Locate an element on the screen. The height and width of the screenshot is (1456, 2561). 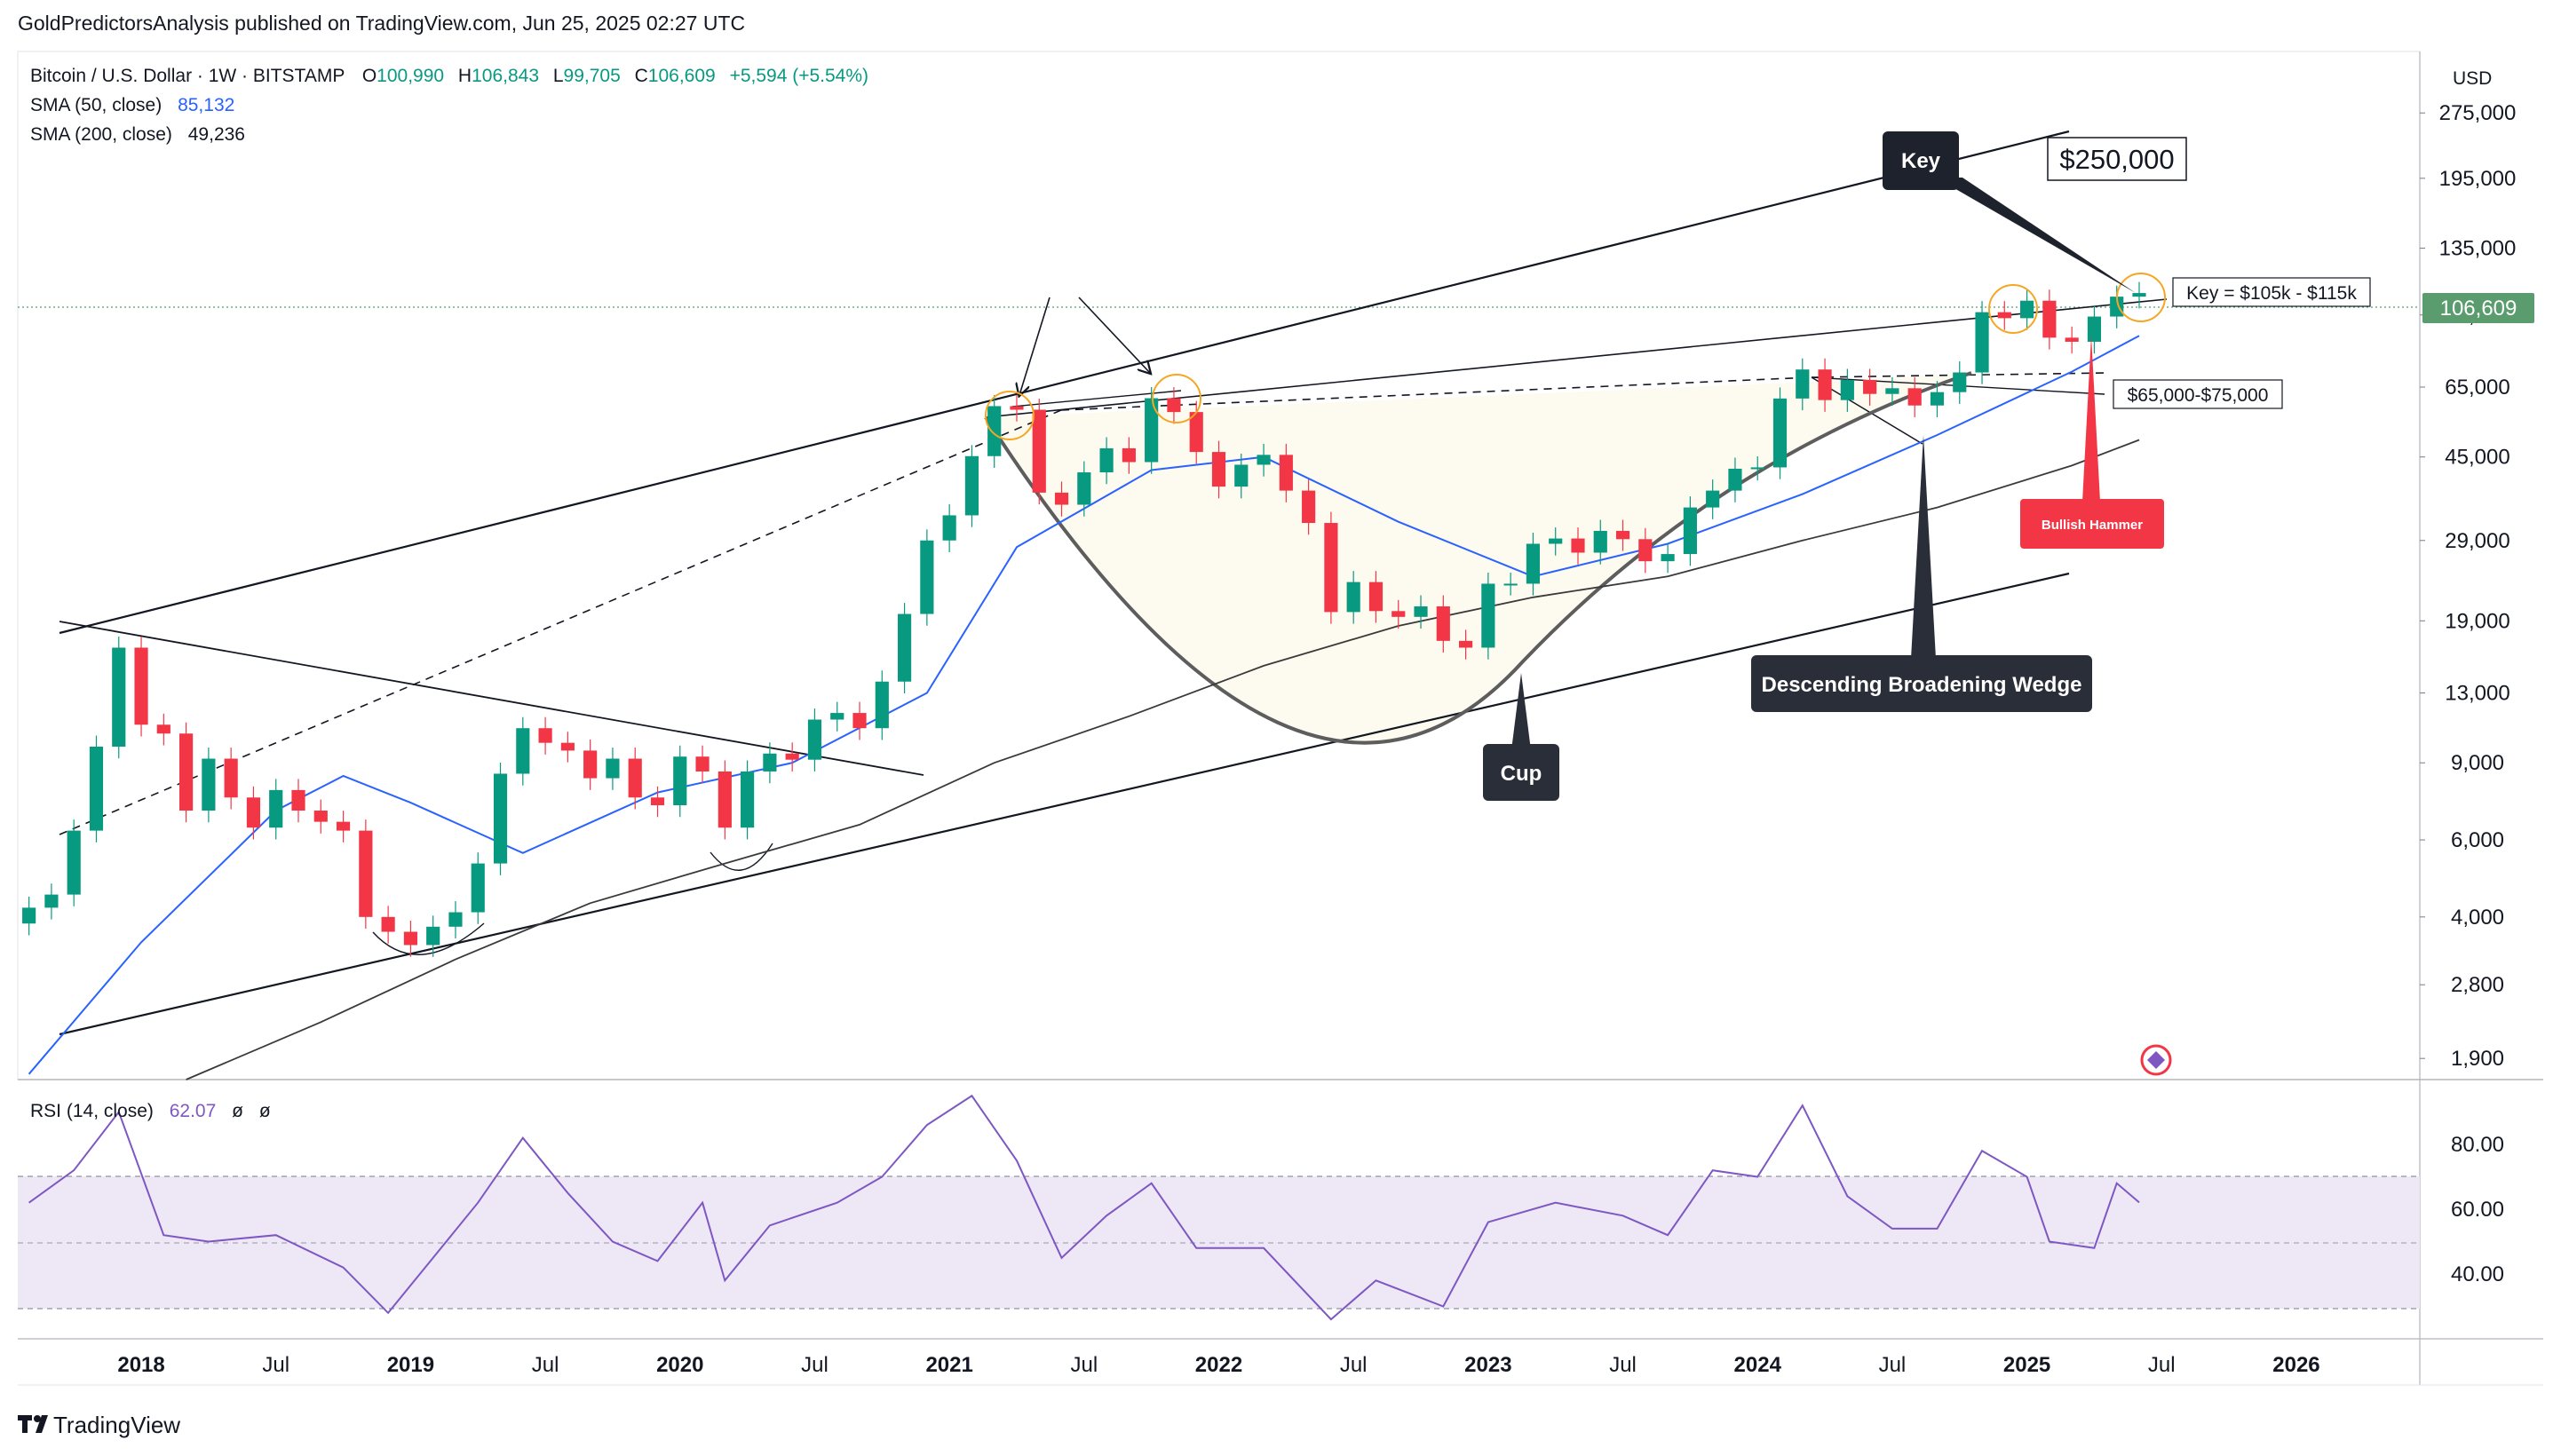
footer-brand: TradingView is located at coordinates (99, 1425).